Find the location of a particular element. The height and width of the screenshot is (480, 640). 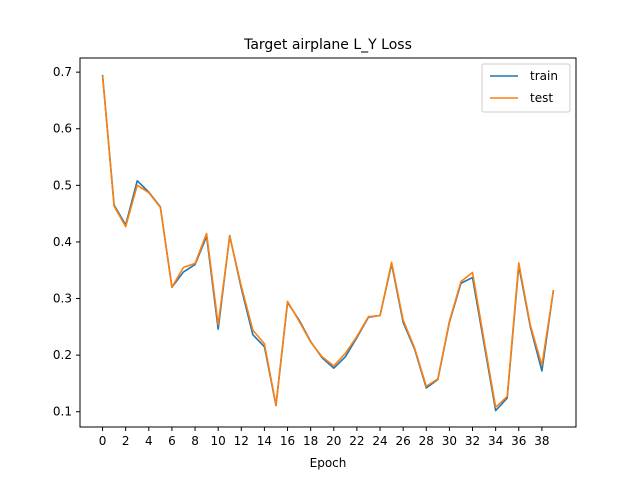

x-tick-label: 6 is located at coordinates (172, 441).